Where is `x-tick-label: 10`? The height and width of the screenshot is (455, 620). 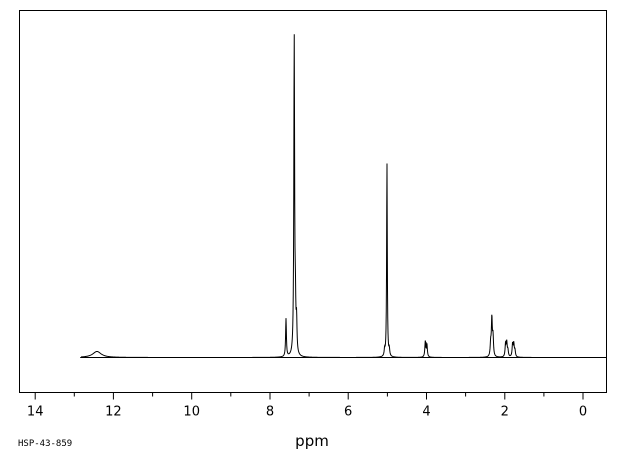
x-tick-label: 10 is located at coordinates (191, 412).